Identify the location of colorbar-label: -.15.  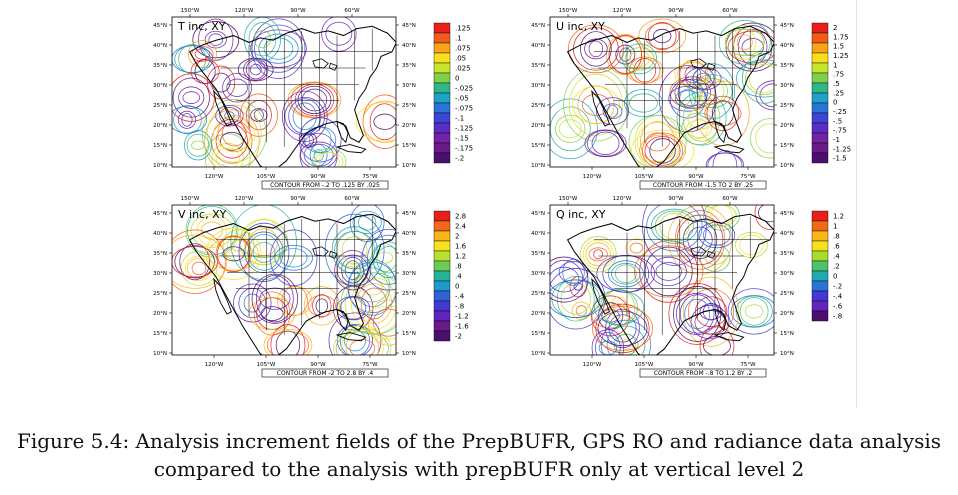
(462, 138).